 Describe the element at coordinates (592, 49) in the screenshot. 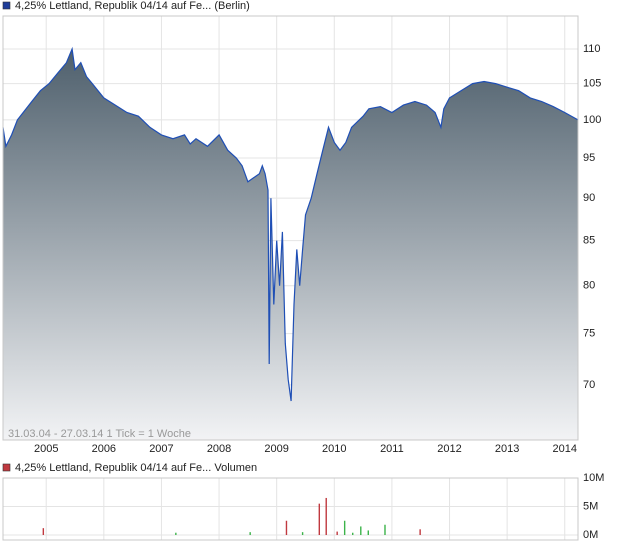

I see `y-tick-label: 110` at that location.